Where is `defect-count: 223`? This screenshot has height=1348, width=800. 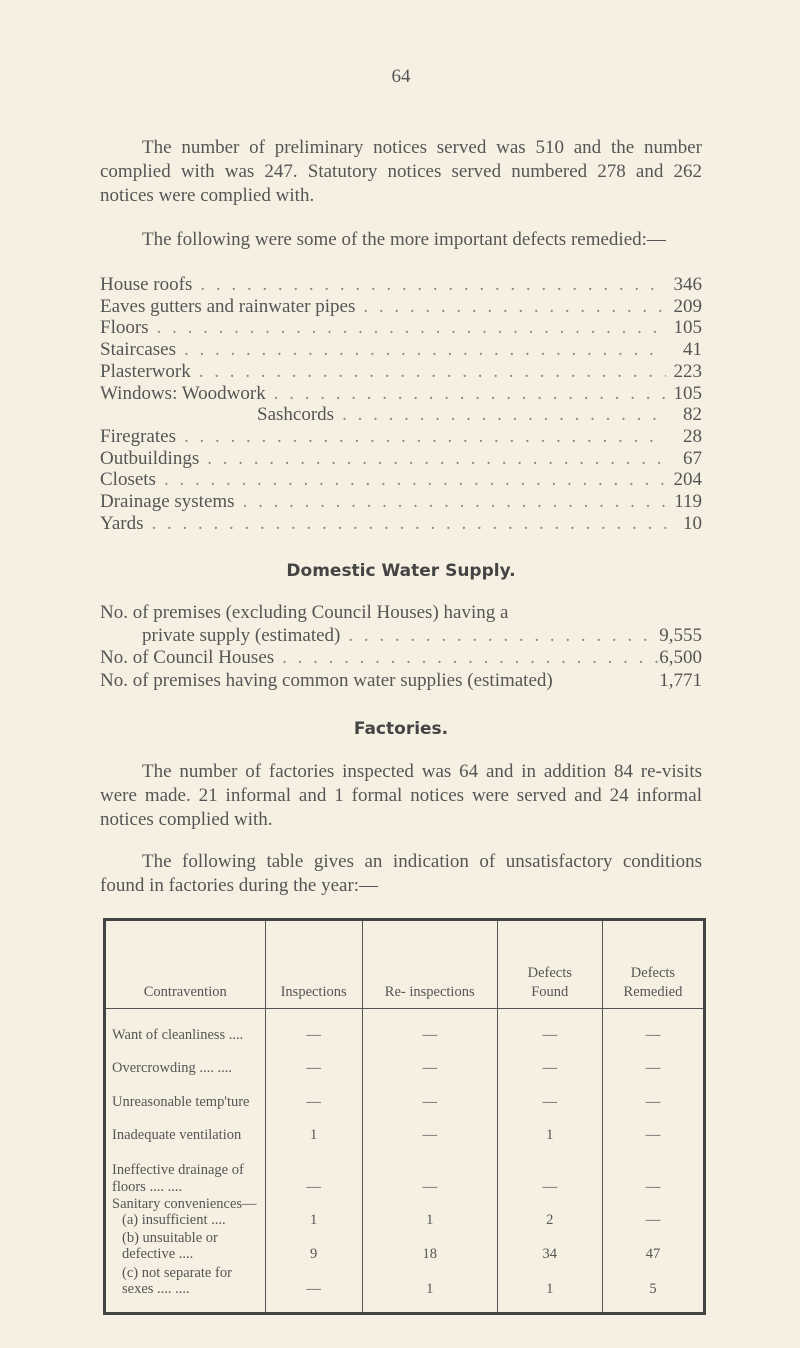
defect-count: 223 is located at coordinates (688, 371).